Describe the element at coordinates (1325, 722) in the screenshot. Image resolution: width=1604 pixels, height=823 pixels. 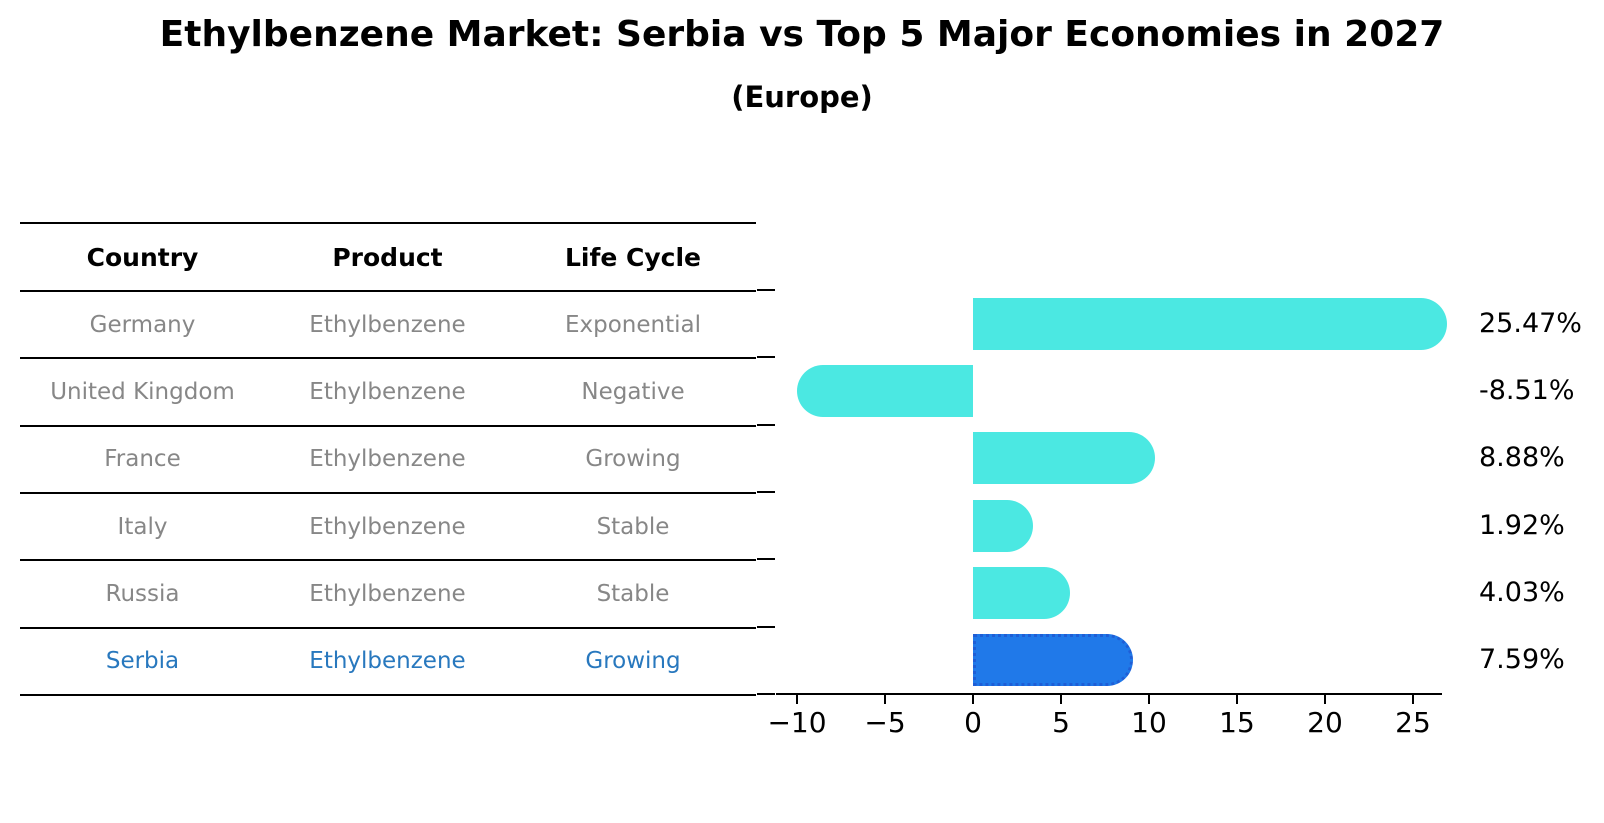
I see `x-axis-tick-label: 20` at that location.